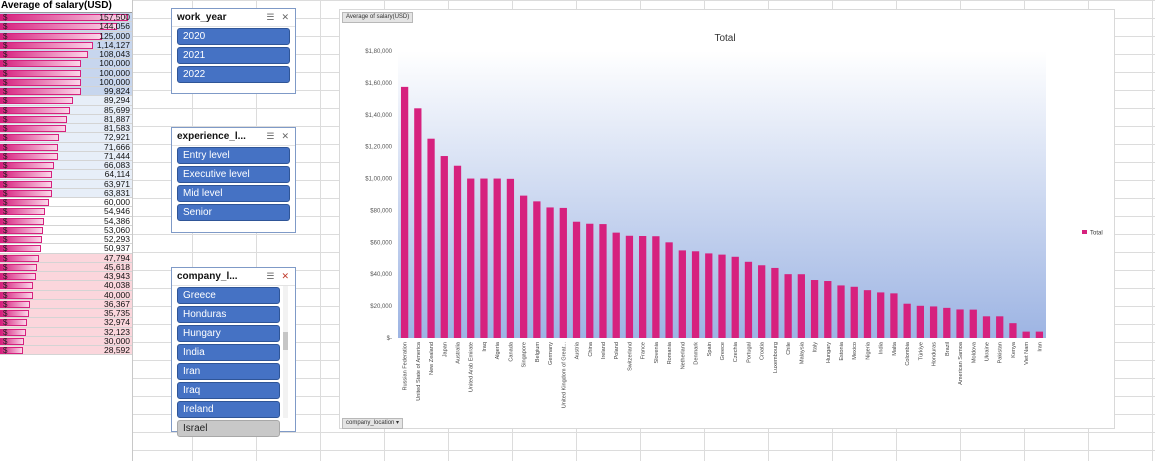 Image resolution: width=1155 pixels, height=461 pixels. I want to click on column-header: Average of salary(USD), so click(66, 6).